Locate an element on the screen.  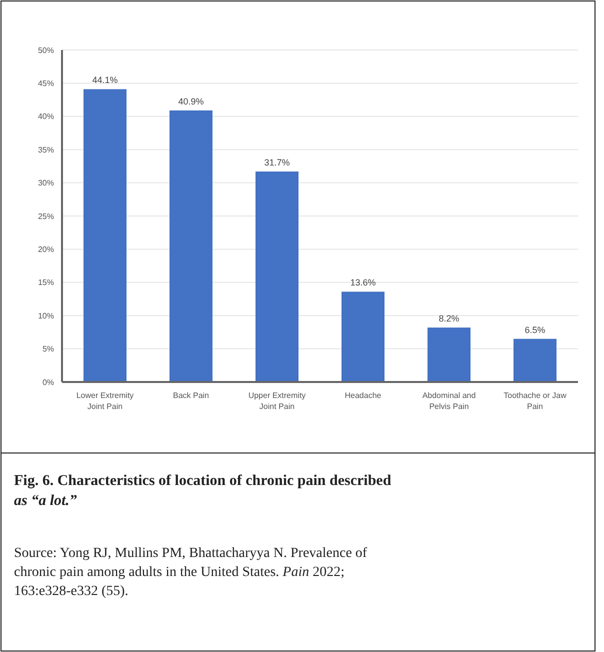
x-tick-label: Headache is located at coordinates (363, 395).